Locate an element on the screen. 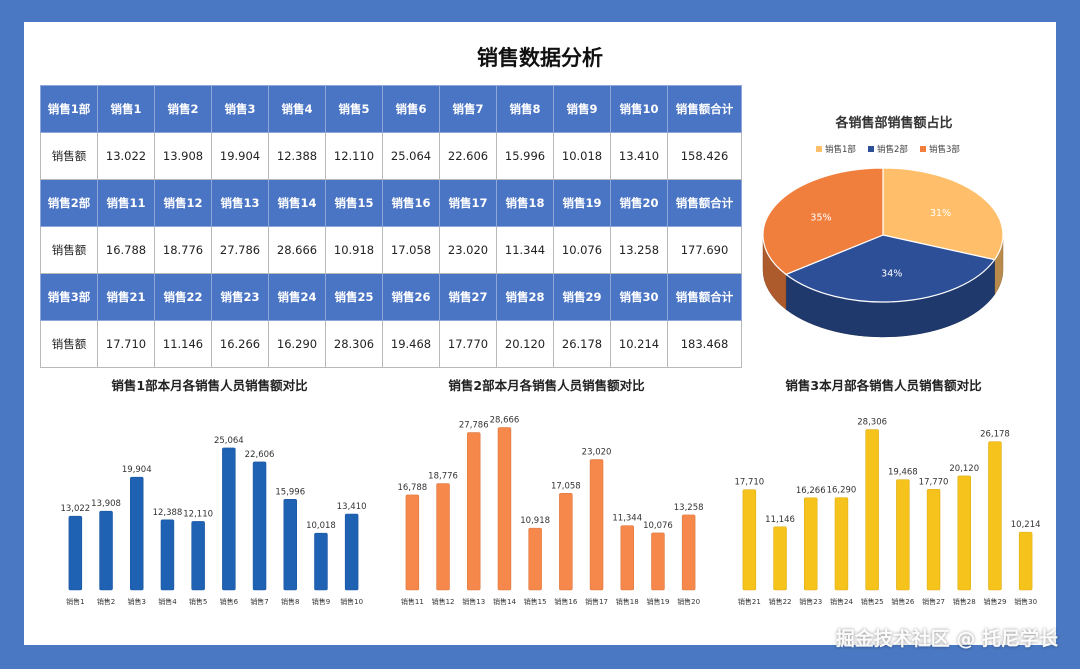  salesperson-header: 销售8 is located at coordinates (525, 109).